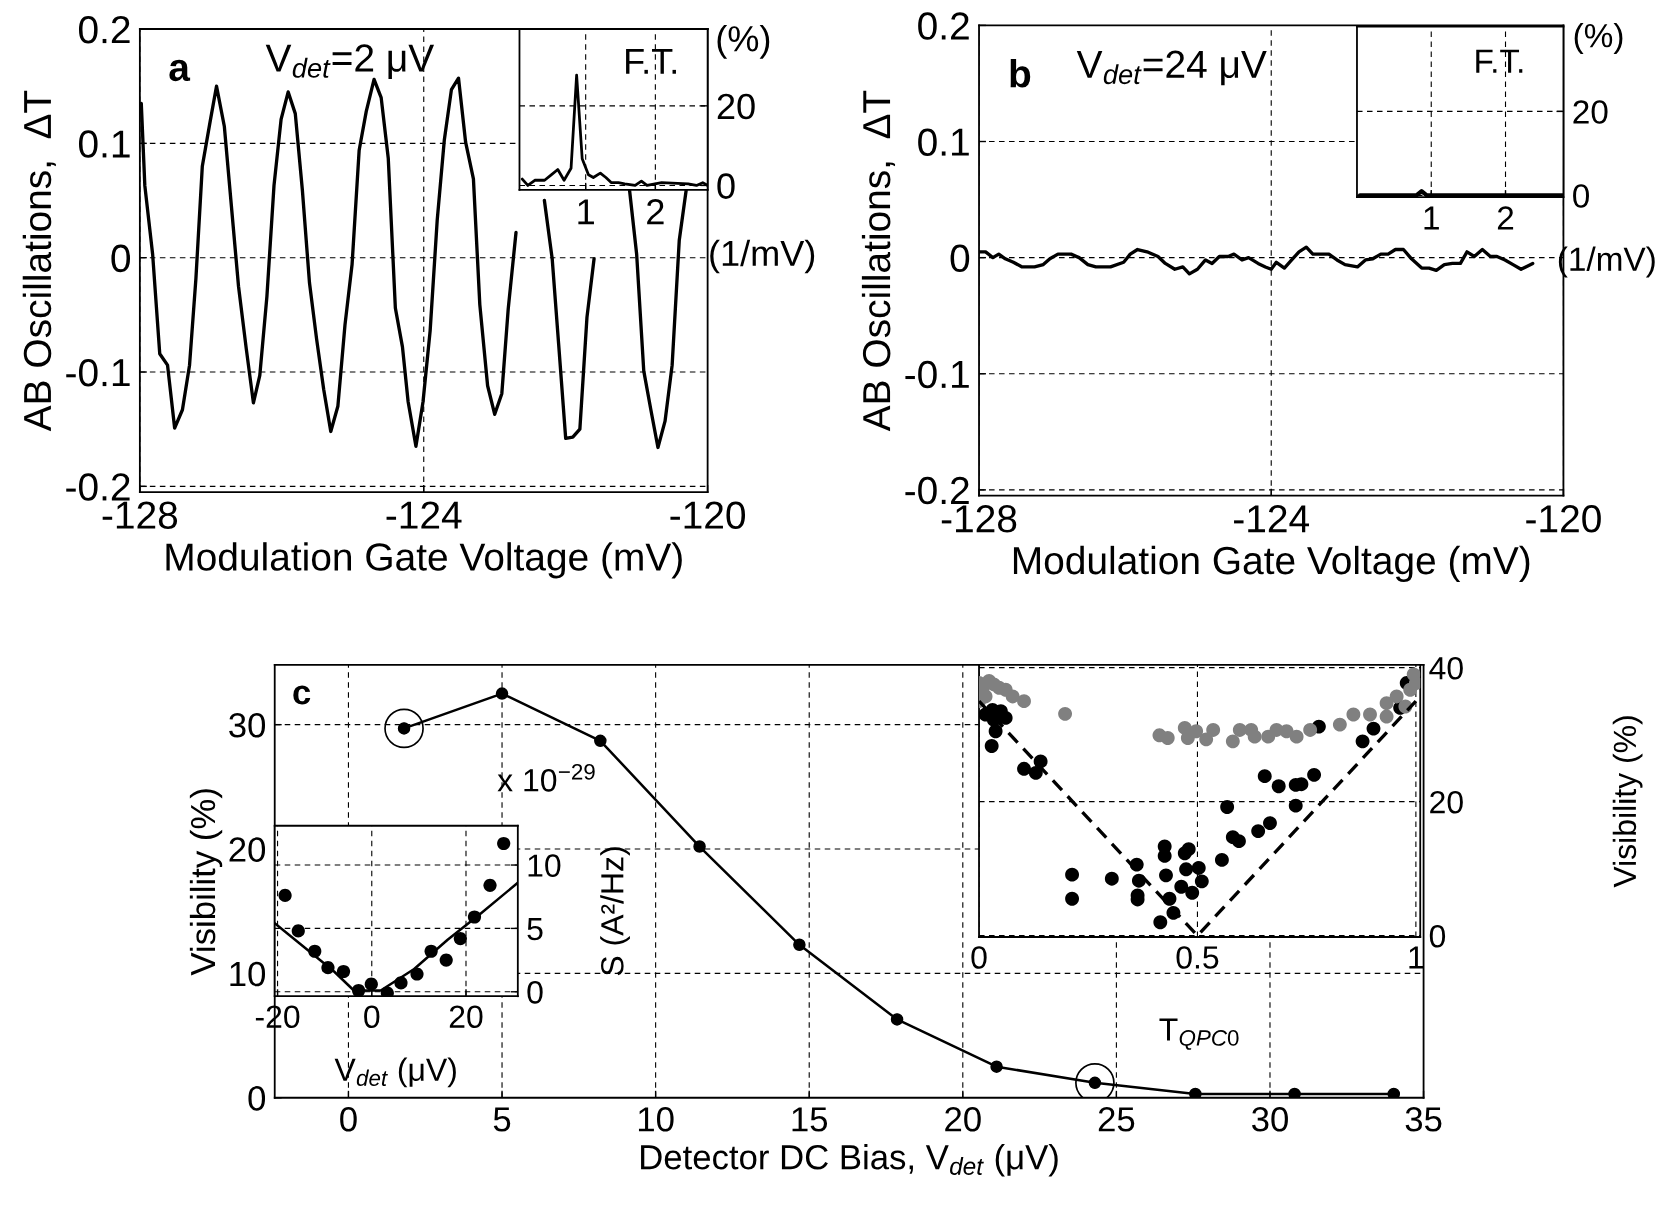 The image size is (1665, 1209). Describe the element at coordinates (544, 865) in the screenshot. I see `y-tick-label: 10` at that location.